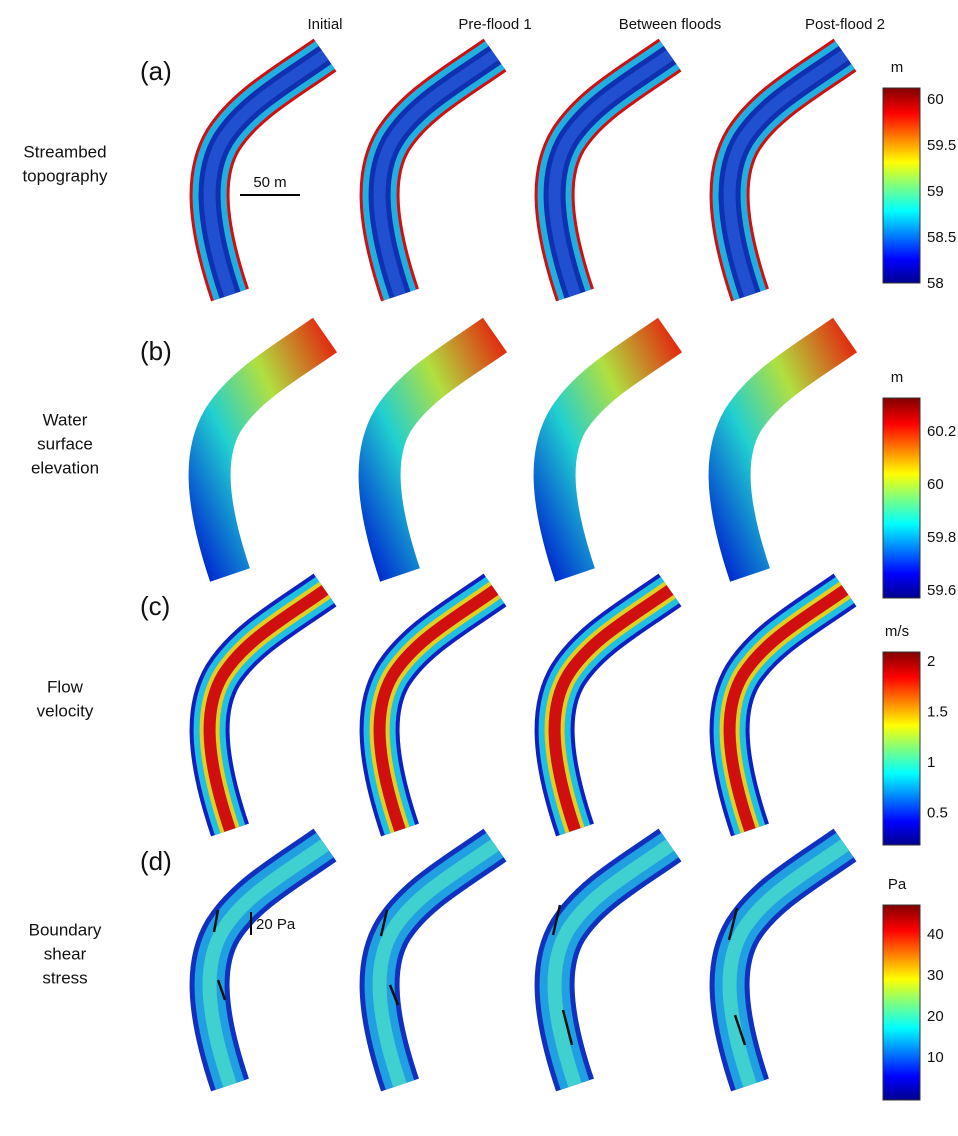 Image resolution: width=958 pixels, height=1136 pixels. What do you see at coordinates (845, 24) in the screenshot?
I see `column-header: Post-flood 2` at bounding box center [845, 24].